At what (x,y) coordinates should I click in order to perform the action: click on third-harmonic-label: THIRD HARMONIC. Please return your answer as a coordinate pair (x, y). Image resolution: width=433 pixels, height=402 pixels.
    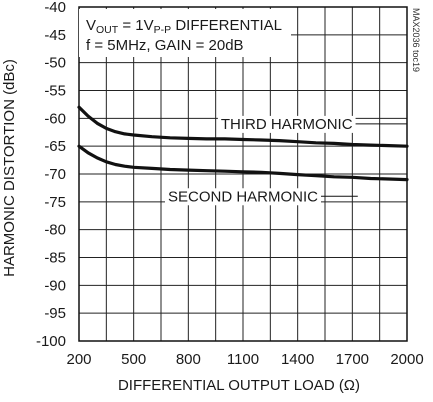
    Looking at the image, I should click on (287, 124).